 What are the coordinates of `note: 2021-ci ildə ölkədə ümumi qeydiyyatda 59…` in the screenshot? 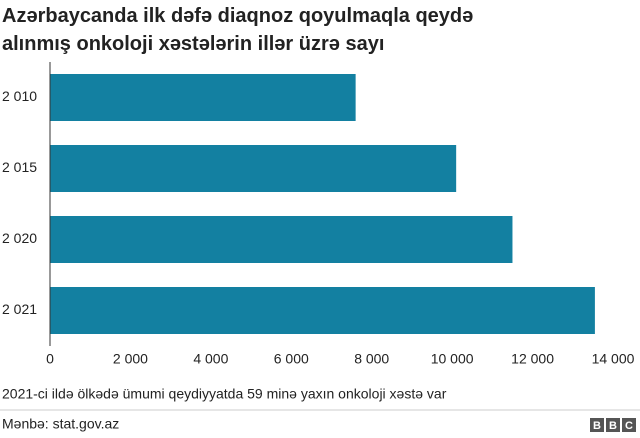 It's located at (224, 394).